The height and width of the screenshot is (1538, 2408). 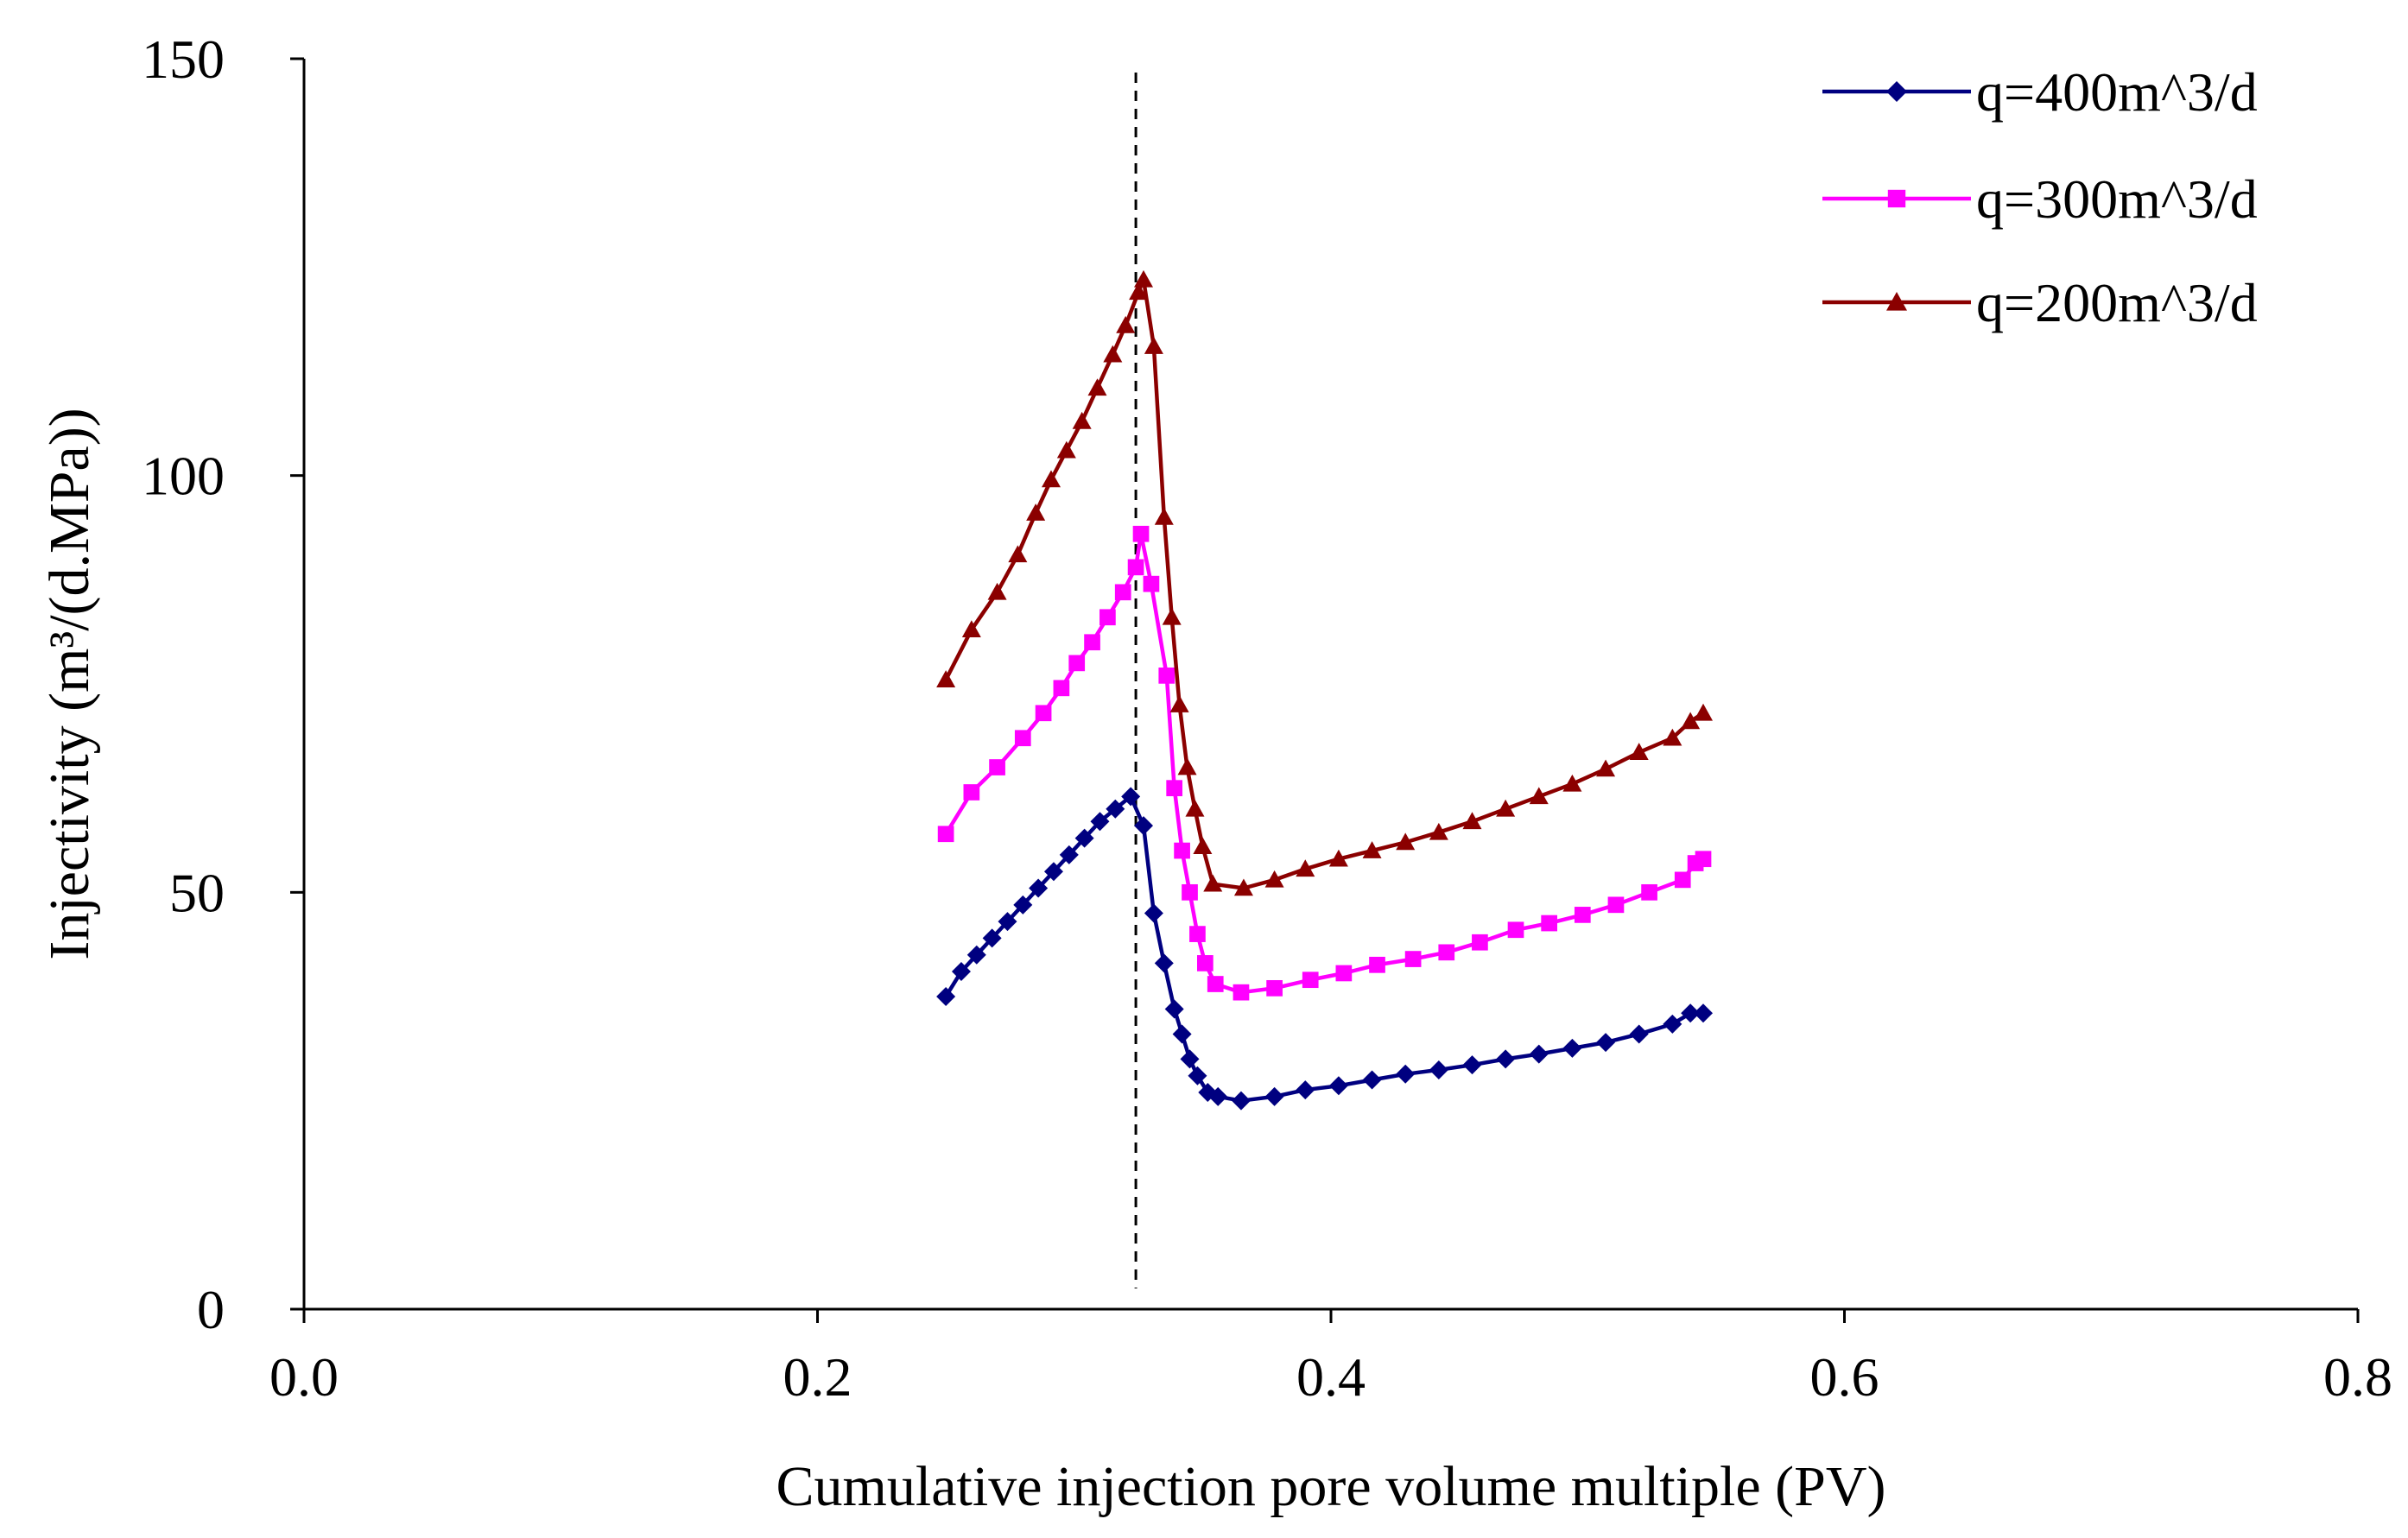 I want to click on y-tick-label: 150, so click(x=183, y=59).